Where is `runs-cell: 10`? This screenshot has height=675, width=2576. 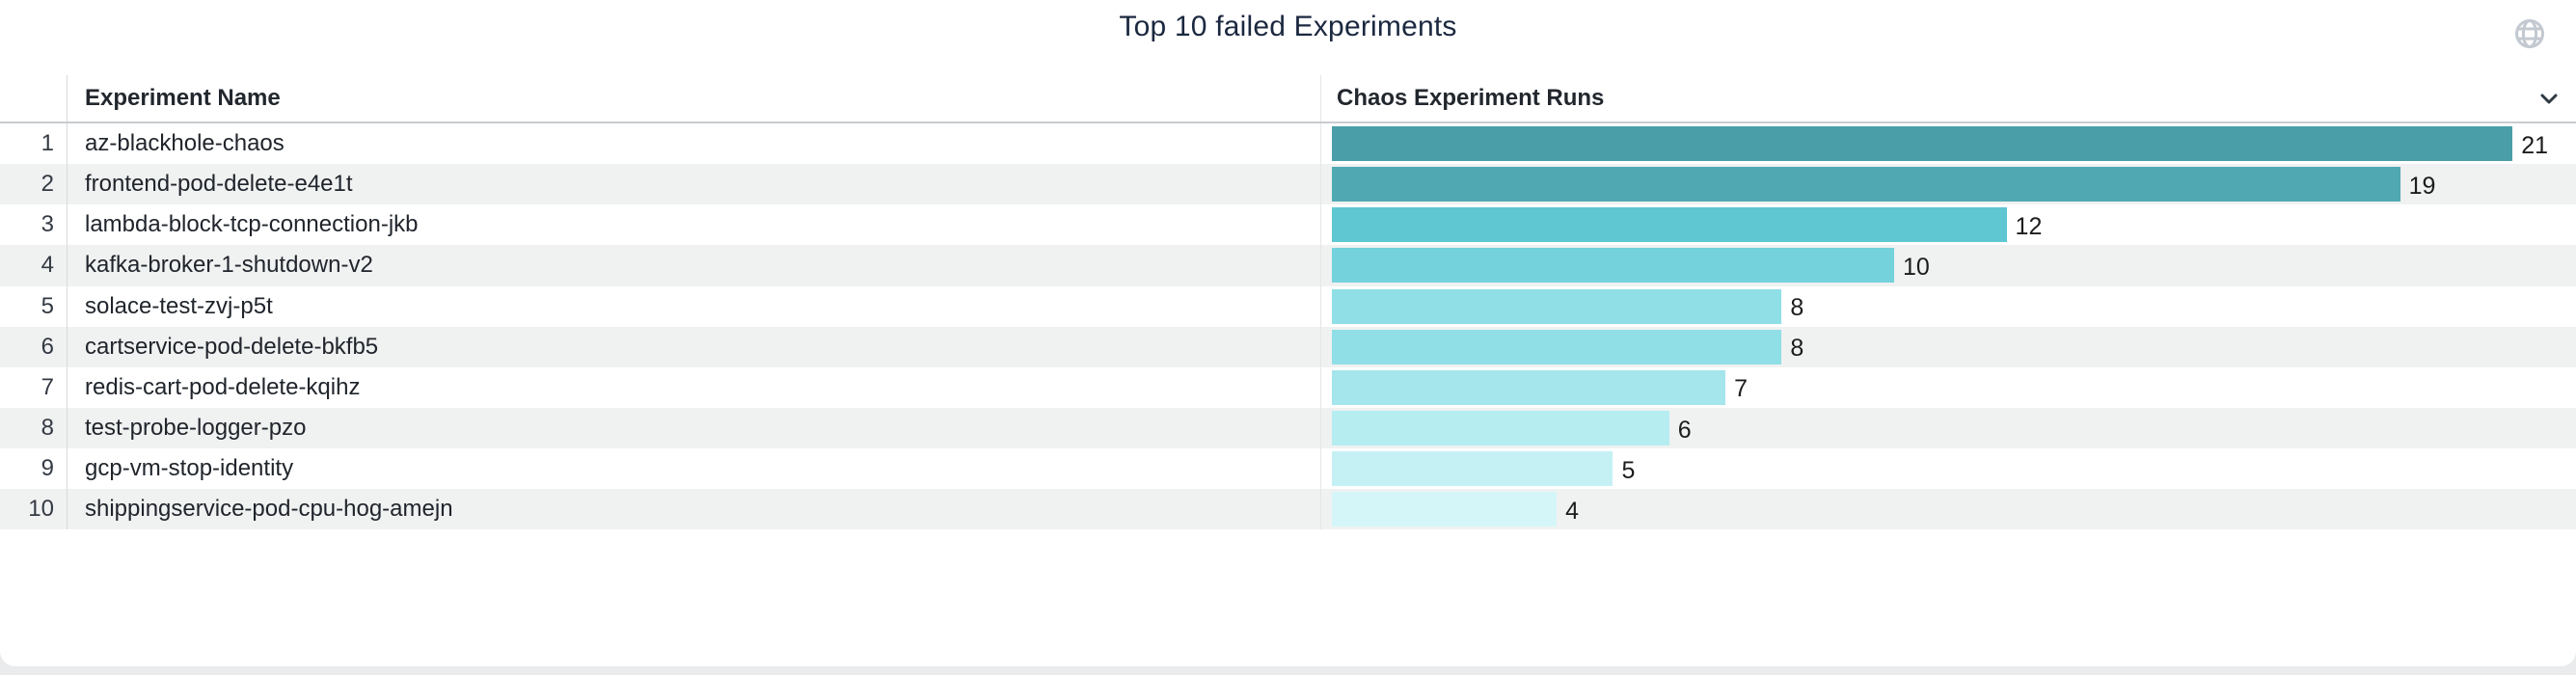 runs-cell: 10 is located at coordinates (1948, 265).